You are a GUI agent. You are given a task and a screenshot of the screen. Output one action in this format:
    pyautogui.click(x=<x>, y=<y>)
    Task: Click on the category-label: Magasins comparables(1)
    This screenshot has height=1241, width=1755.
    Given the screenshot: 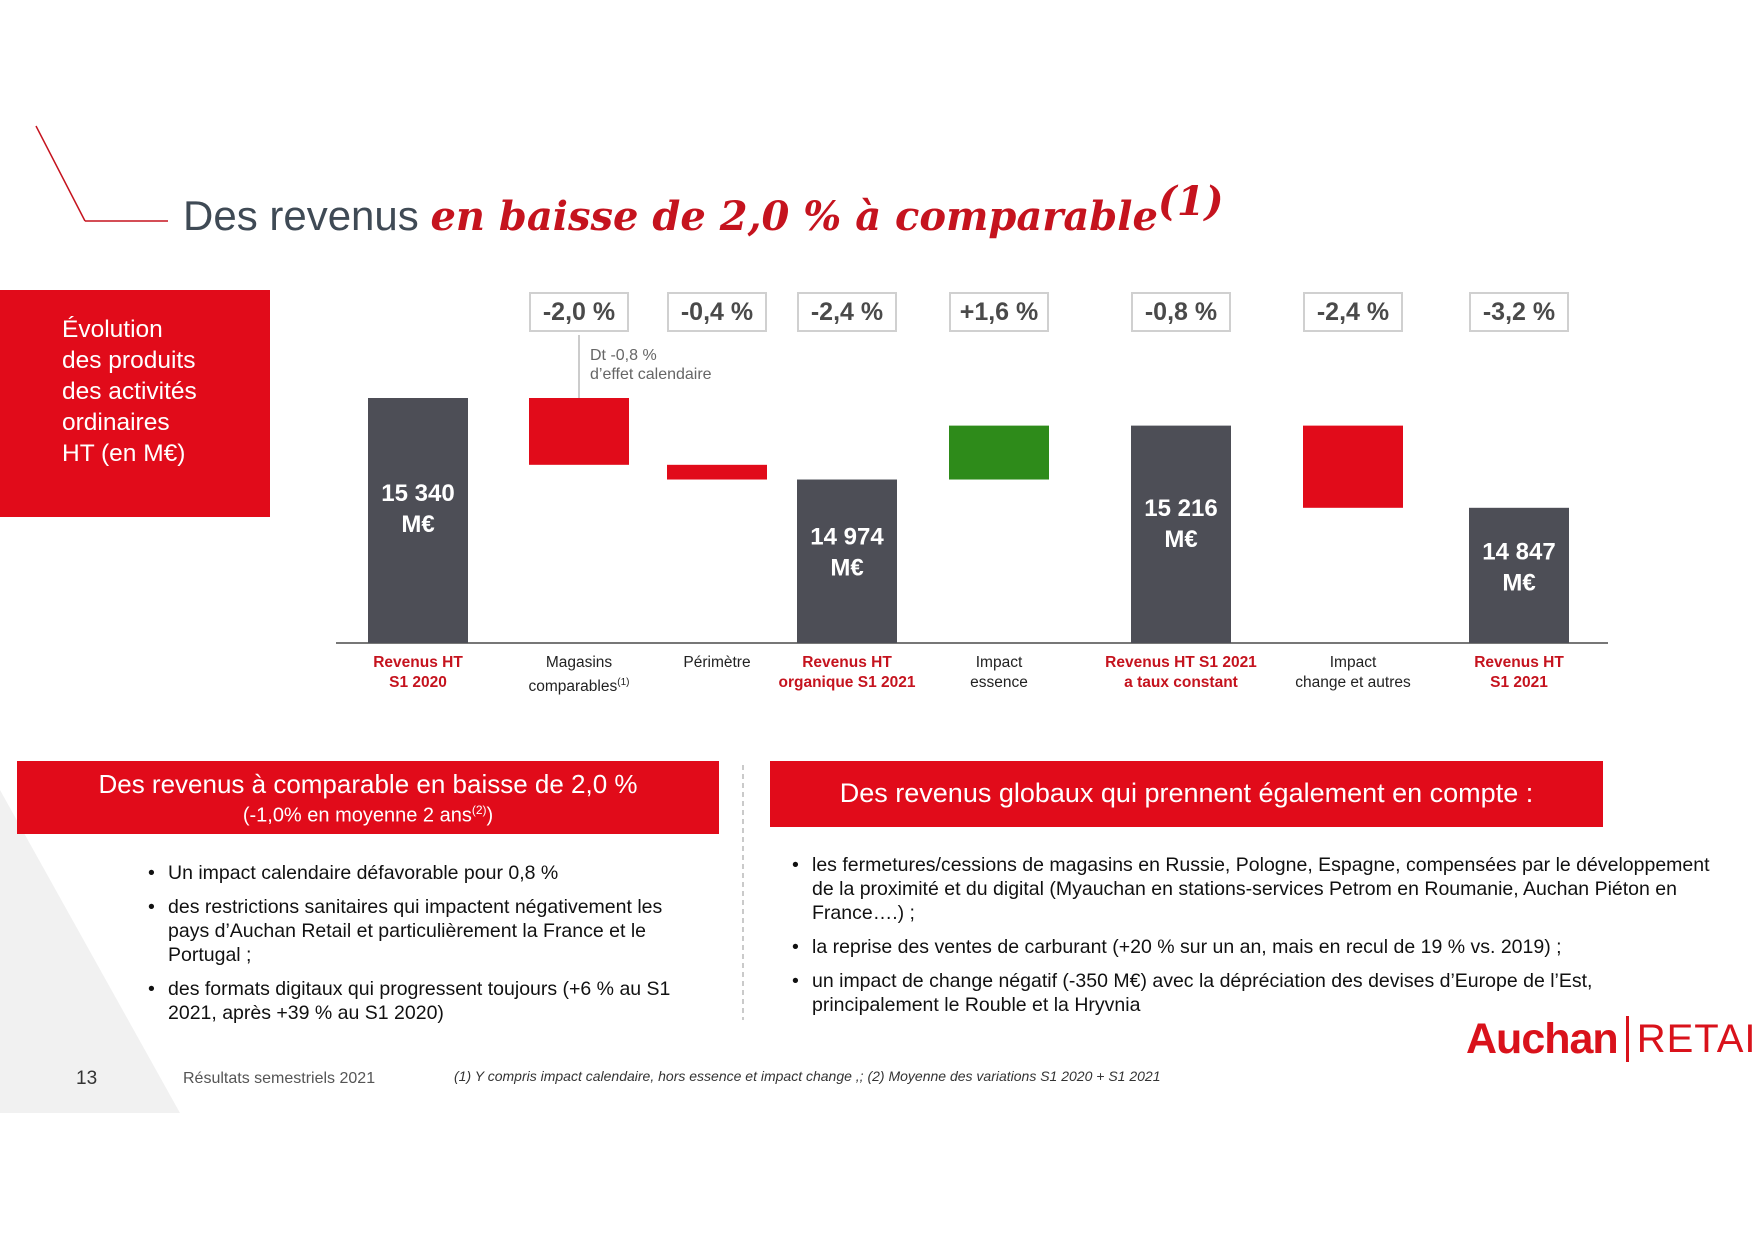 What is the action you would take?
    pyautogui.click(x=579, y=675)
    